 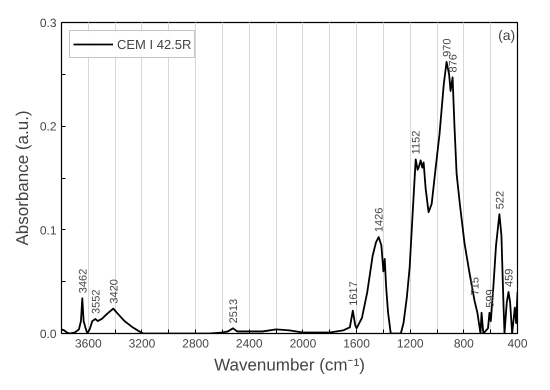 What do you see at coordinates (88, 343) in the screenshot?
I see `x-tick-label: 3600` at bounding box center [88, 343].